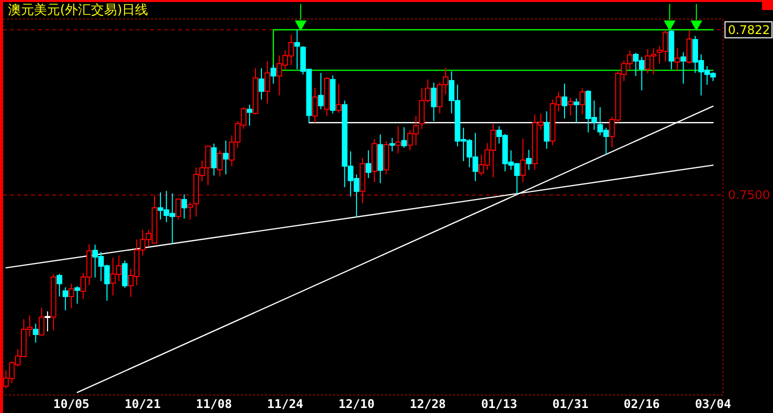 Image resolution: width=773 pixels, height=413 pixels. Describe the element at coordinates (356, 404) in the screenshot. I see `x-tick-label: 12/10` at that location.